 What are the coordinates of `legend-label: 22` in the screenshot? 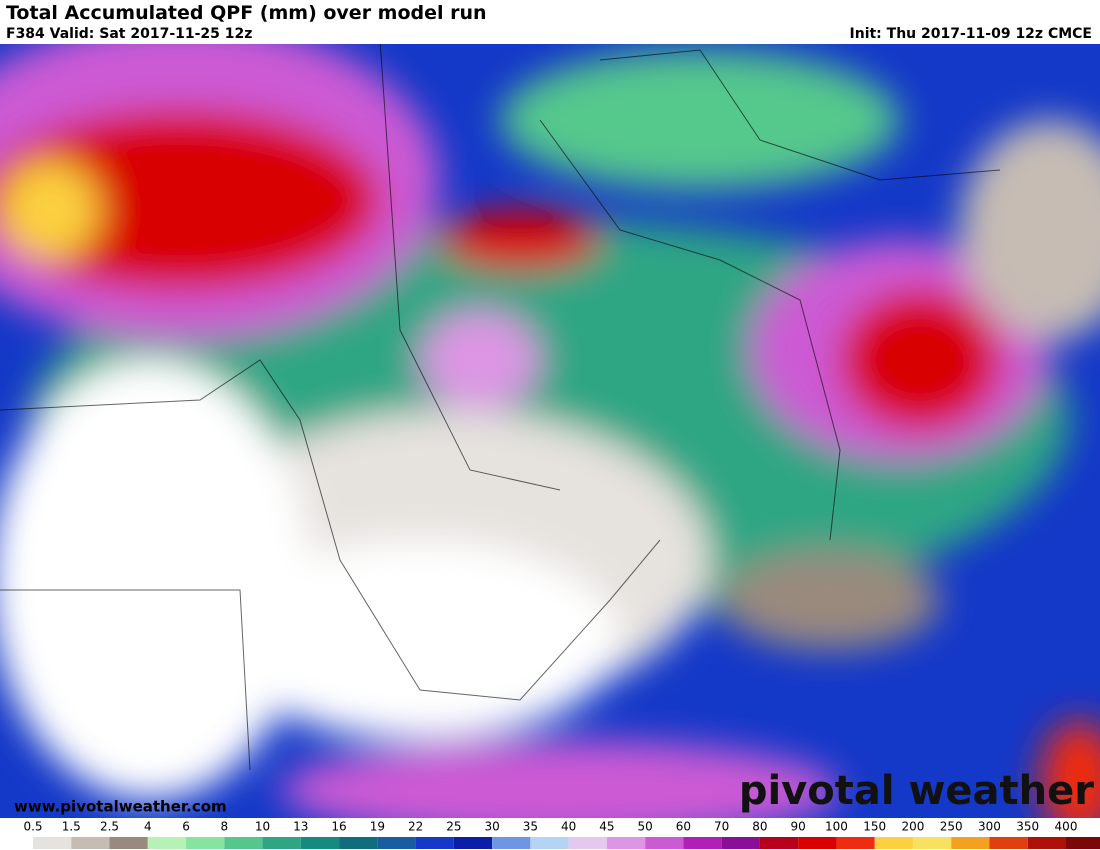 It's located at (415, 827).